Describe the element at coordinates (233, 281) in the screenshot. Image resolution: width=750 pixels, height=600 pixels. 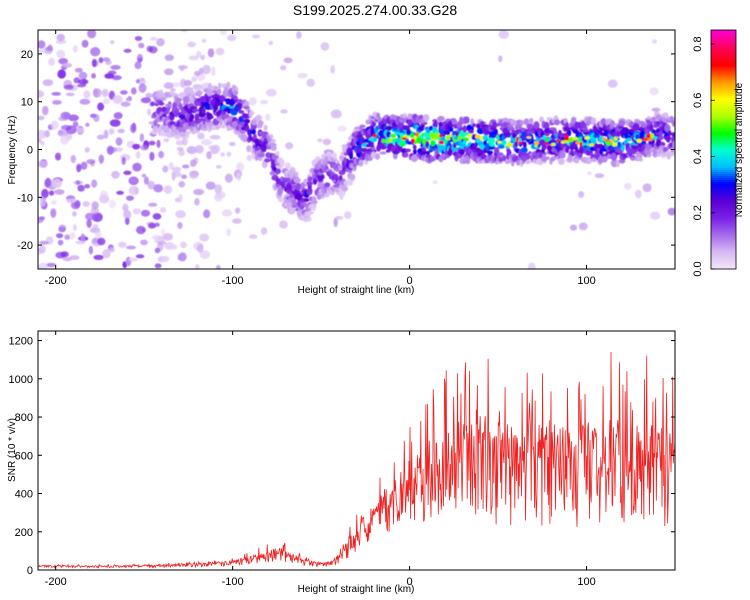
I see `x-tick-label: -100` at that location.